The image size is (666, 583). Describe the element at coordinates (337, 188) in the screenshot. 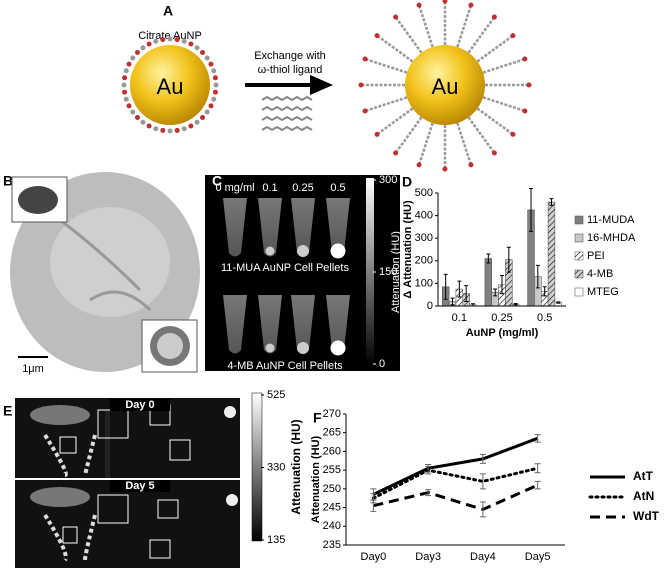

I see `concentration-label: 0.5` at that location.